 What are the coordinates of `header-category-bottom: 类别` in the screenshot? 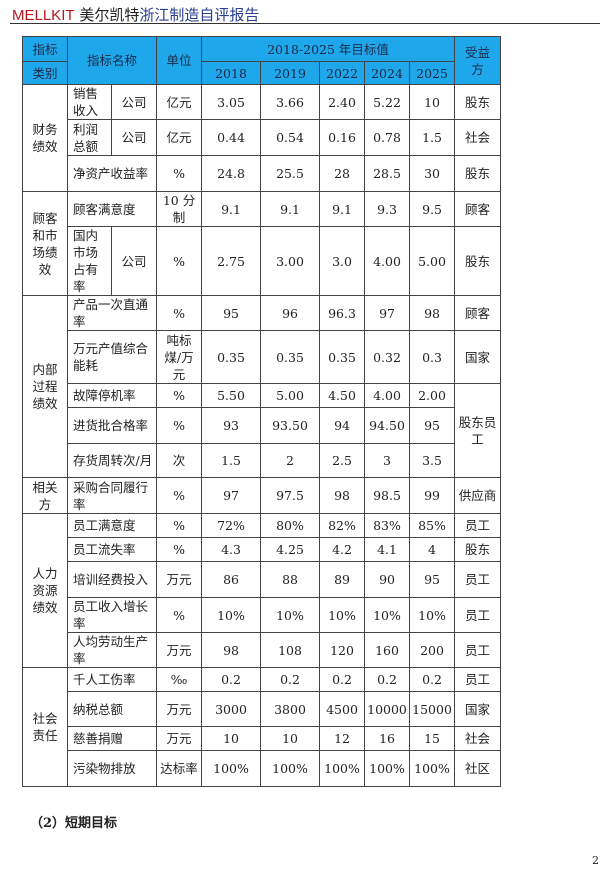 It's located at (45, 73).